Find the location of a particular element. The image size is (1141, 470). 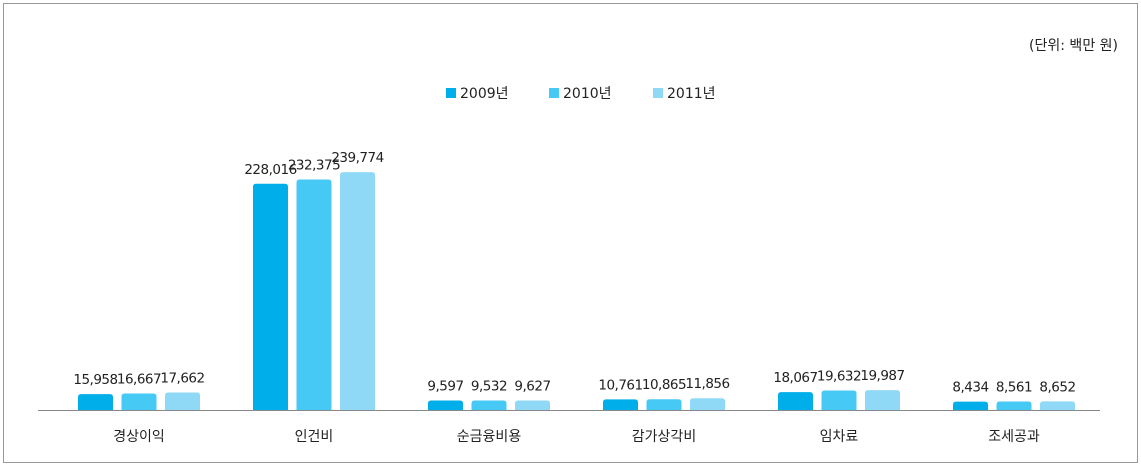

value-label: 9,597 is located at coordinates (445, 386).